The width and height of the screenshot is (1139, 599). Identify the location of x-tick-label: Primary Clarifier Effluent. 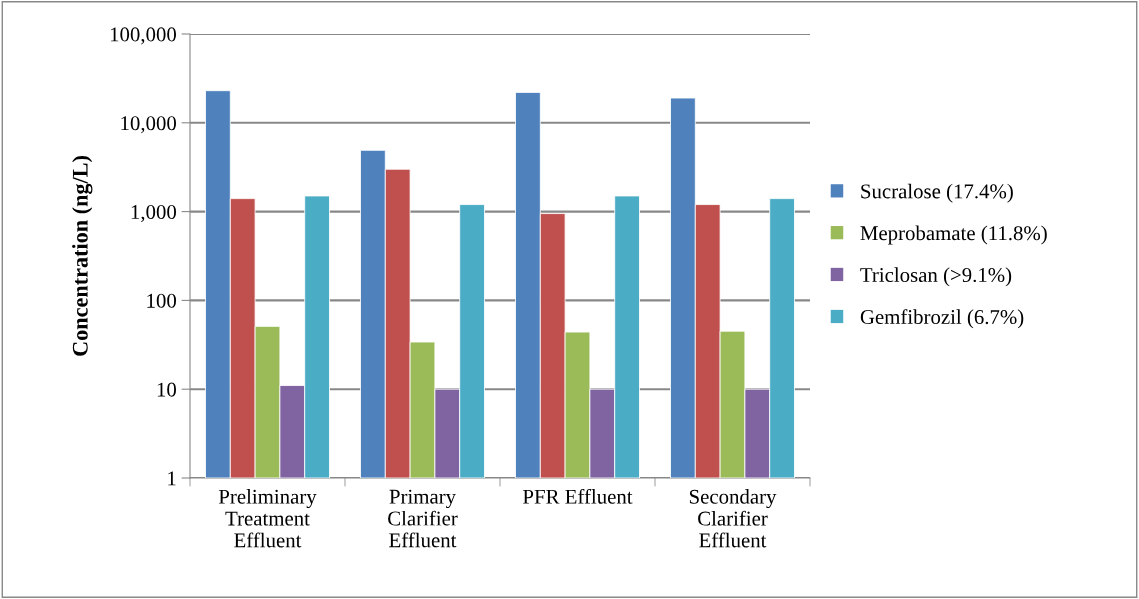
(423, 518).